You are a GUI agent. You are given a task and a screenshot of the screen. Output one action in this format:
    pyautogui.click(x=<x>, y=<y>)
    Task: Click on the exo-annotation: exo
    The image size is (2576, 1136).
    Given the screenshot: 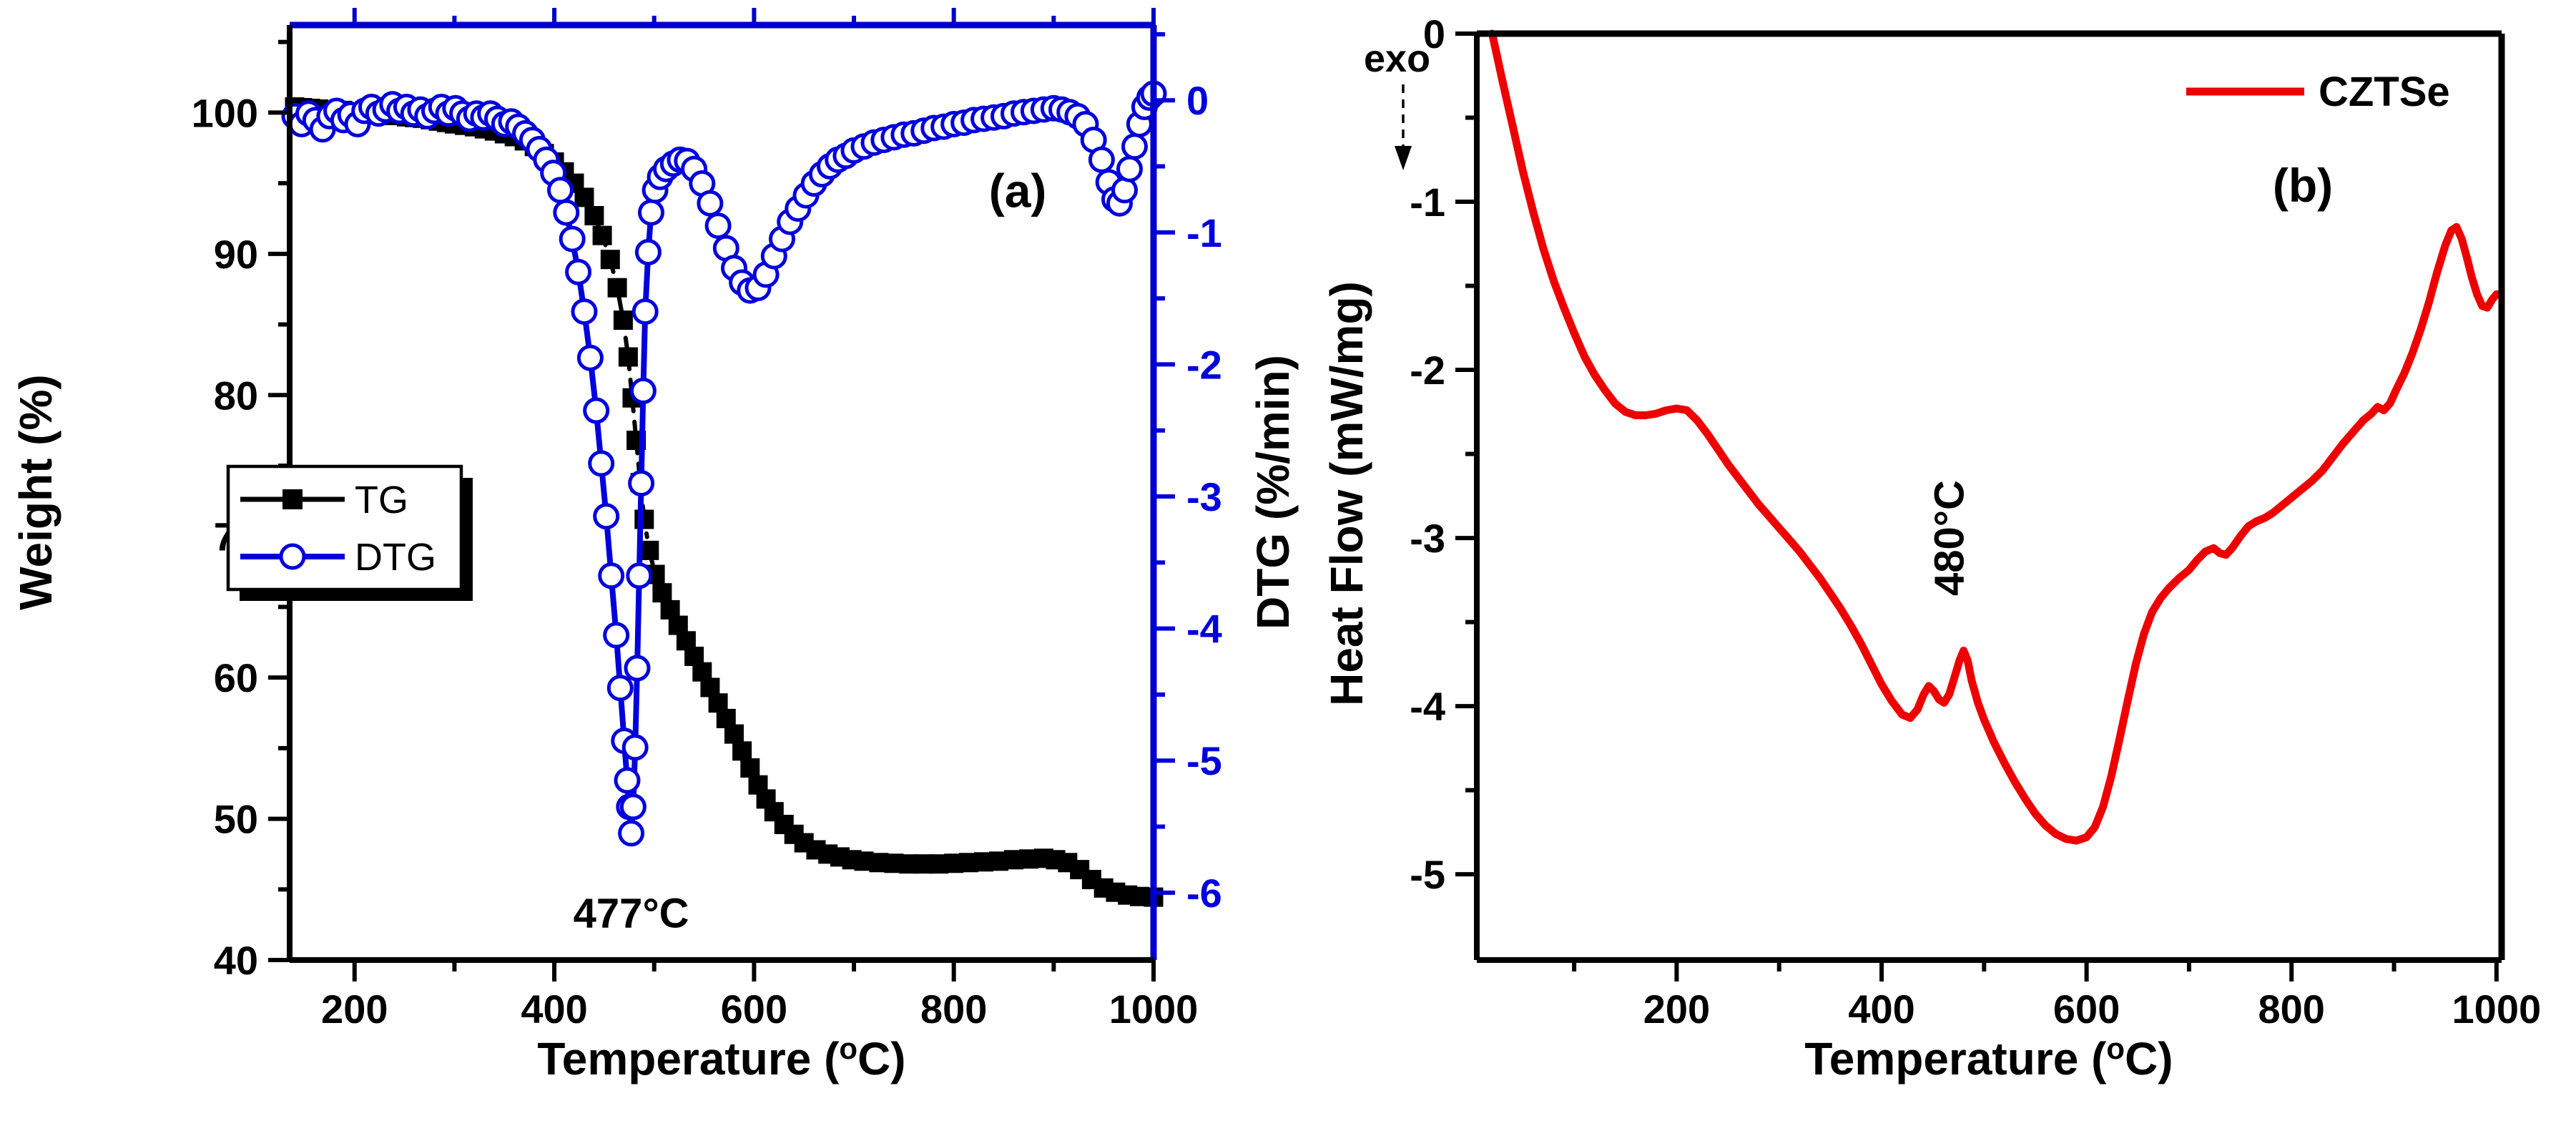 What is the action you would take?
    pyautogui.click(x=1397, y=103)
    